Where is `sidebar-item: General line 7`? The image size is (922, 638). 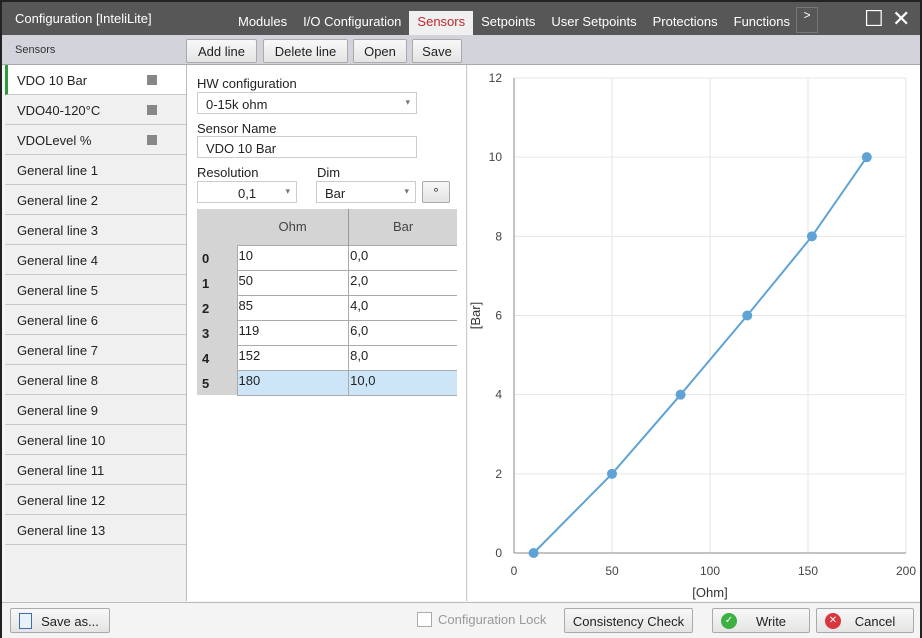 sidebar-item: General line 7 is located at coordinates (95, 350).